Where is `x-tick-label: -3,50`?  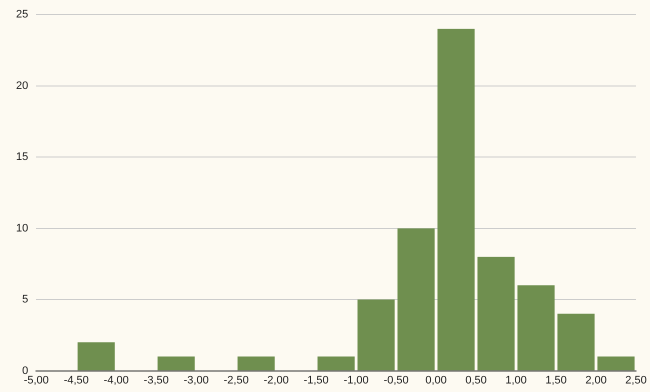 x-tick-label: -3,50 is located at coordinates (156, 380).